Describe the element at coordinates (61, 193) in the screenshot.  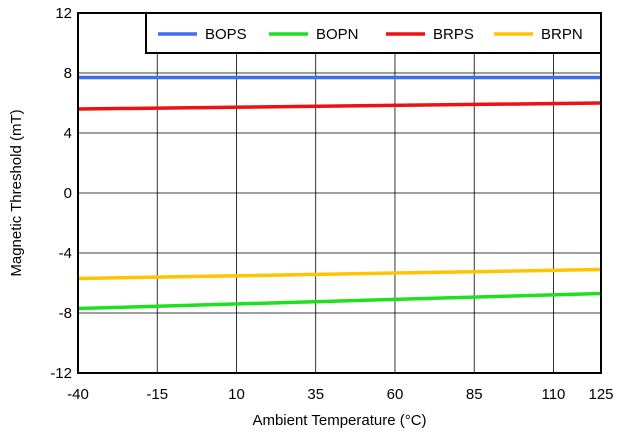
I see `y-tick-labels: -12 -8 -4 0 4 8 12` at that location.